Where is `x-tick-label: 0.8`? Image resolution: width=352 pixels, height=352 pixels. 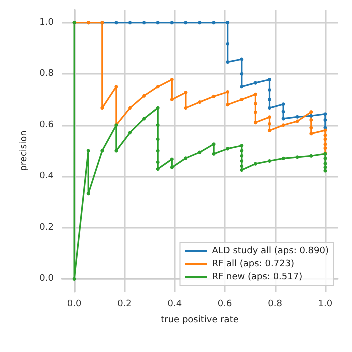
x-tick-label: 0.8 is located at coordinates (275, 305).